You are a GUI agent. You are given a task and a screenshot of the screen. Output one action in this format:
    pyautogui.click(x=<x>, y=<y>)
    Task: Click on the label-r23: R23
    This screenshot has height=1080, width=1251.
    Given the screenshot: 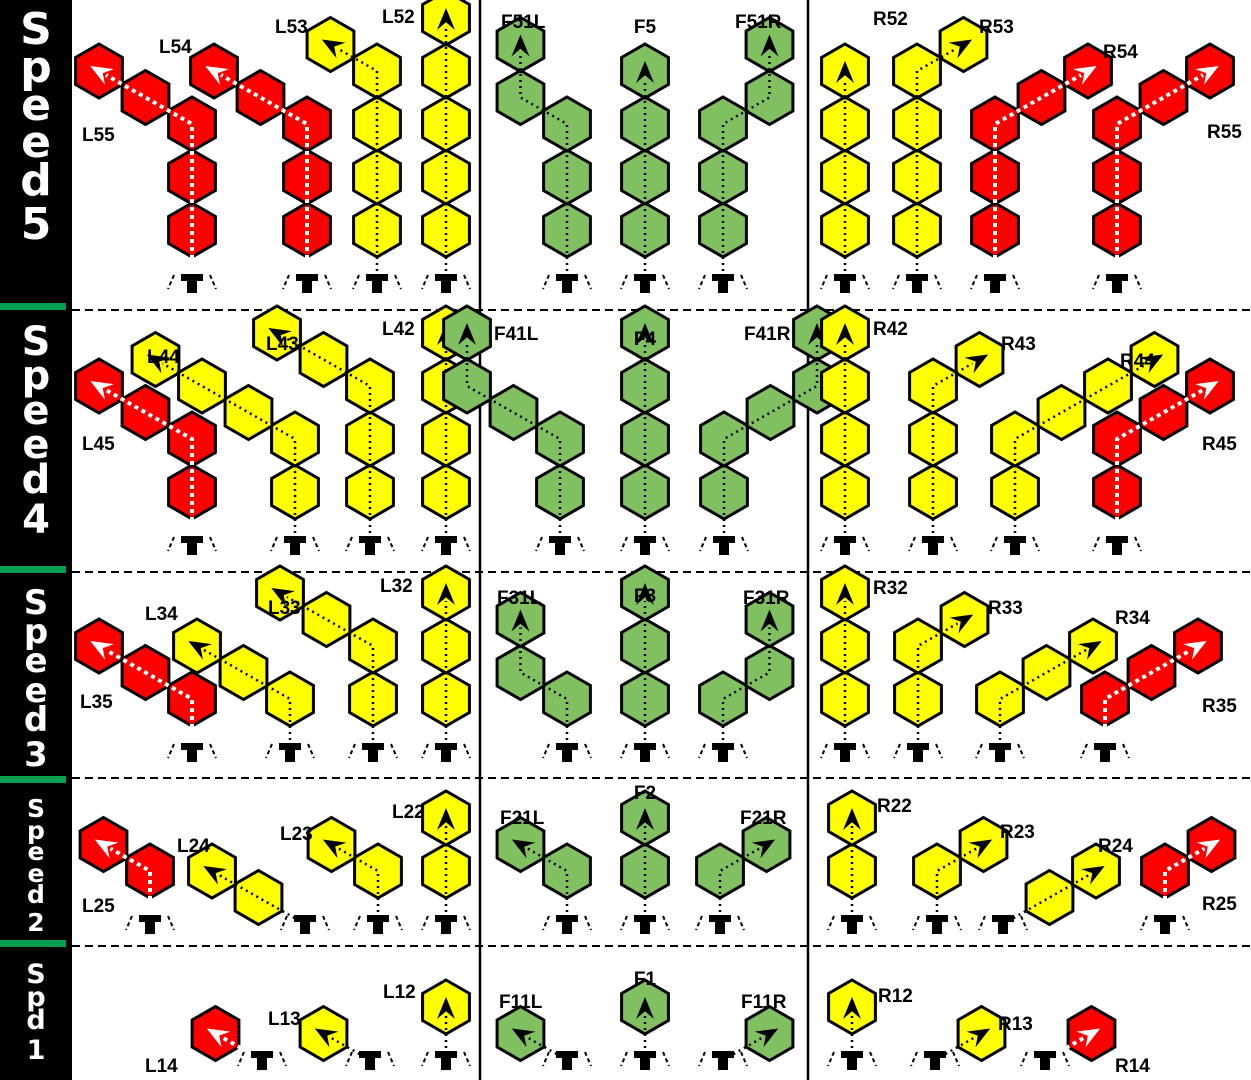 What is the action you would take?
    pyautogui.click(x=1017, y=832)
    